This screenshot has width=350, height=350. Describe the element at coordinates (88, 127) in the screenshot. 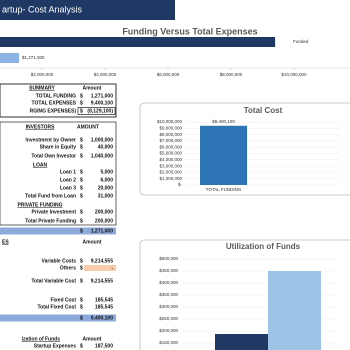

I see `column-header: AMOUNT` at that location.